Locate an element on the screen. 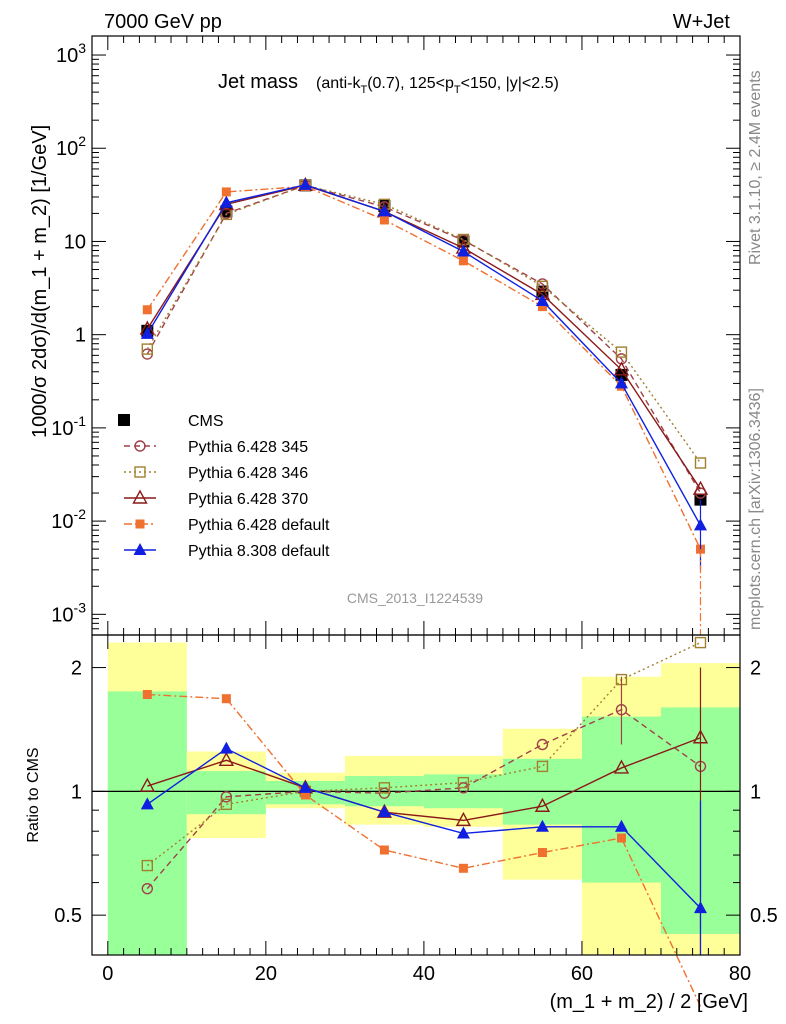 This screenshot has width=786, height=1024. main-title: Jet mass is located at coordinates (258, 82).